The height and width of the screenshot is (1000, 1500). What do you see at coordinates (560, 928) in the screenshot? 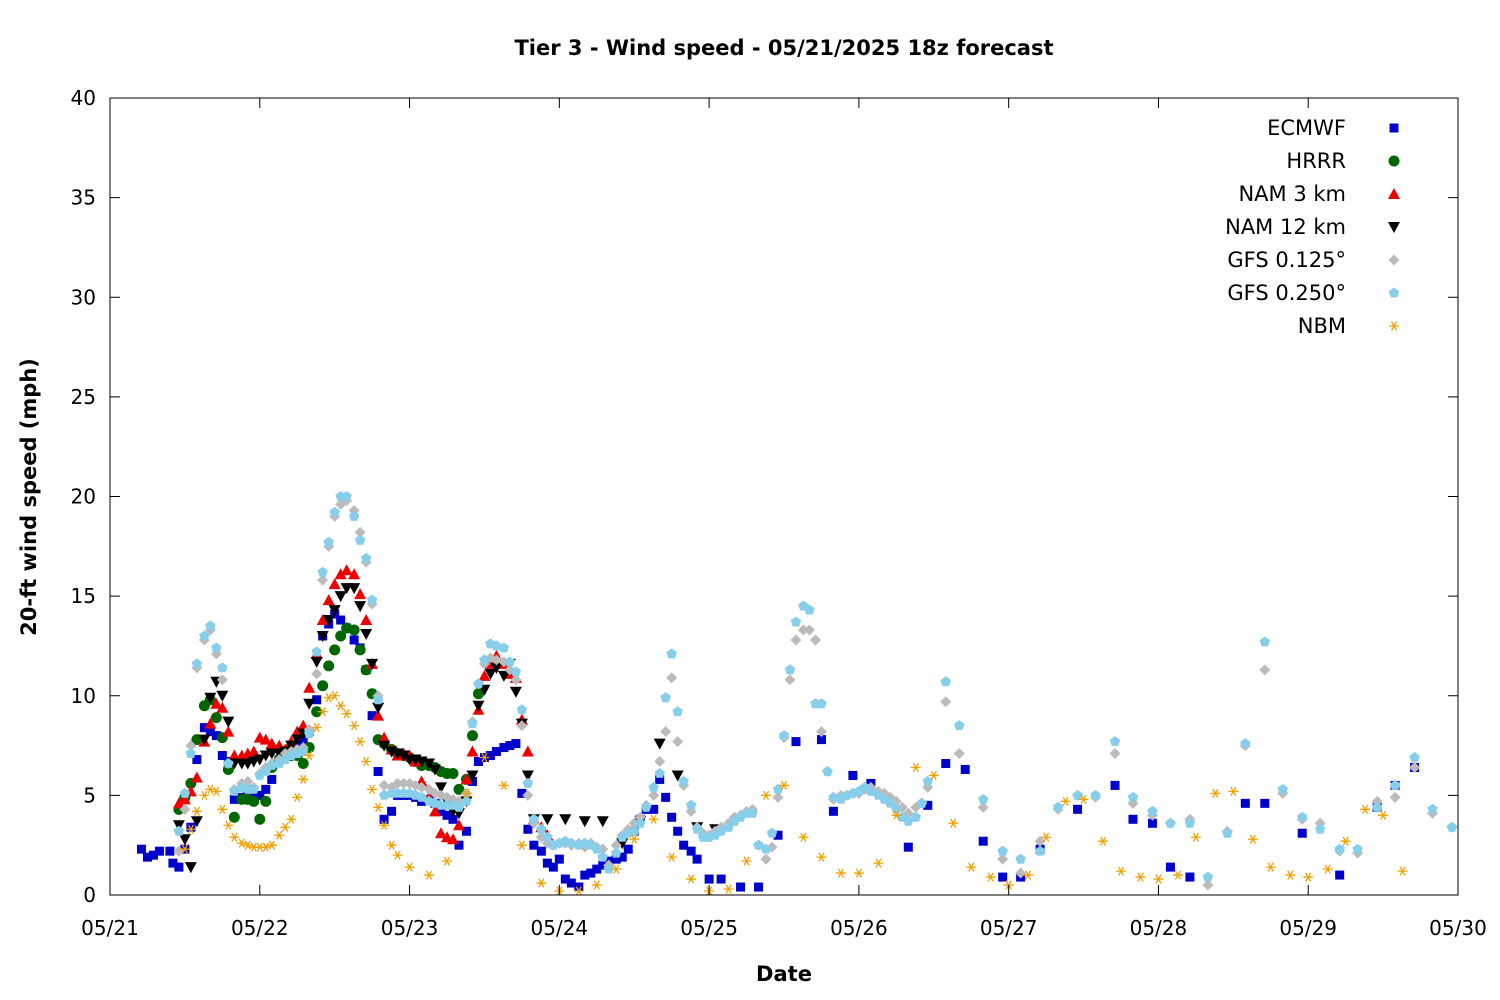
I see `x-tick-label: 05/24` at bounding box center [560, 928].